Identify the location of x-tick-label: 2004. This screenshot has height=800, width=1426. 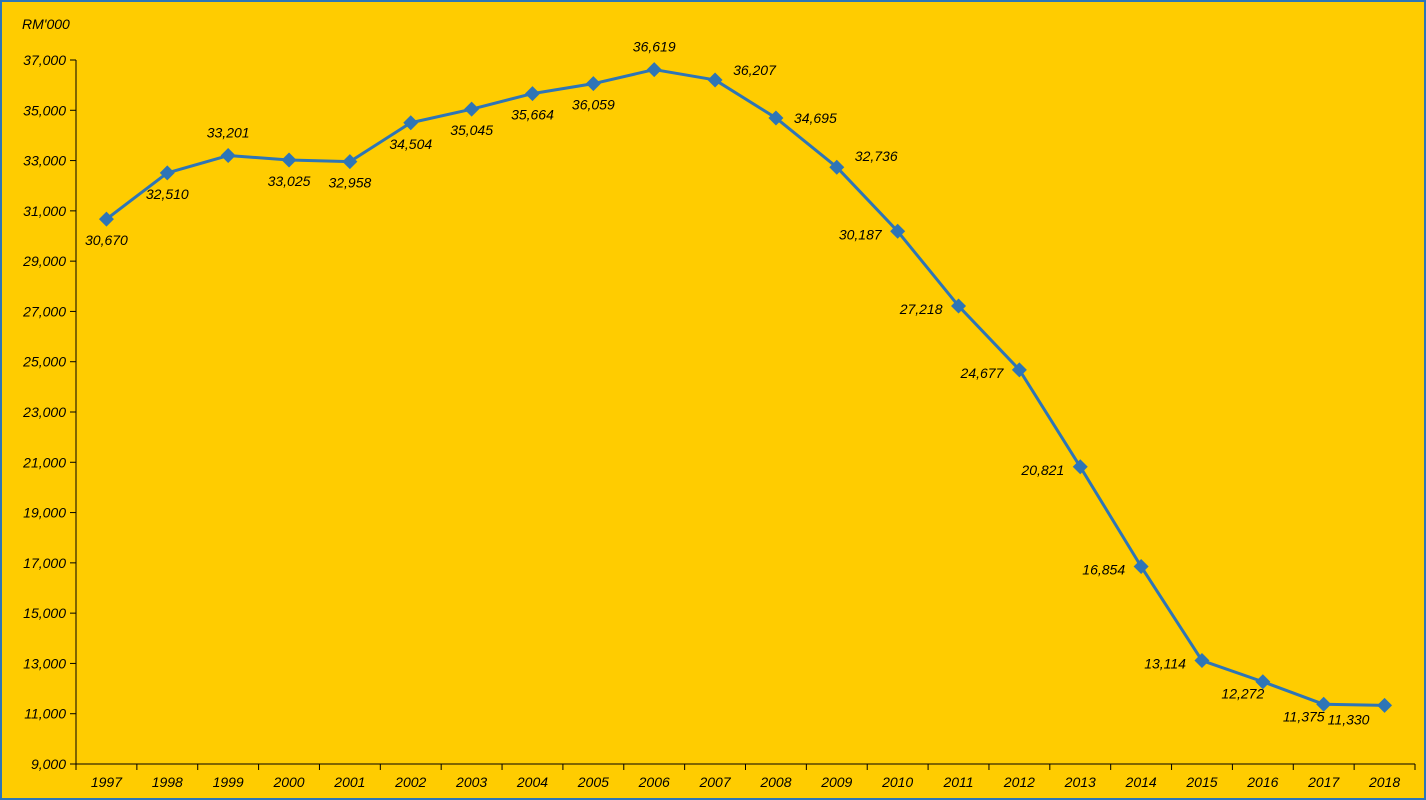
(532, 782).